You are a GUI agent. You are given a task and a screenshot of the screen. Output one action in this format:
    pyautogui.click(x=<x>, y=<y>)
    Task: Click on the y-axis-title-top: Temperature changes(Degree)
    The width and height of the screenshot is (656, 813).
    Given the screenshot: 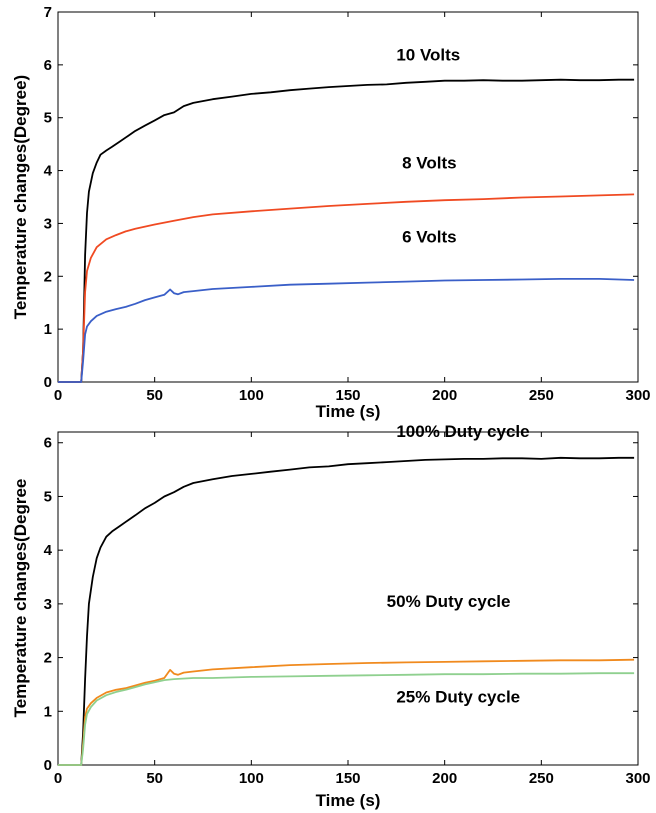 What is the action you would take?
    pyautogui.click(x=20, y=197)
    